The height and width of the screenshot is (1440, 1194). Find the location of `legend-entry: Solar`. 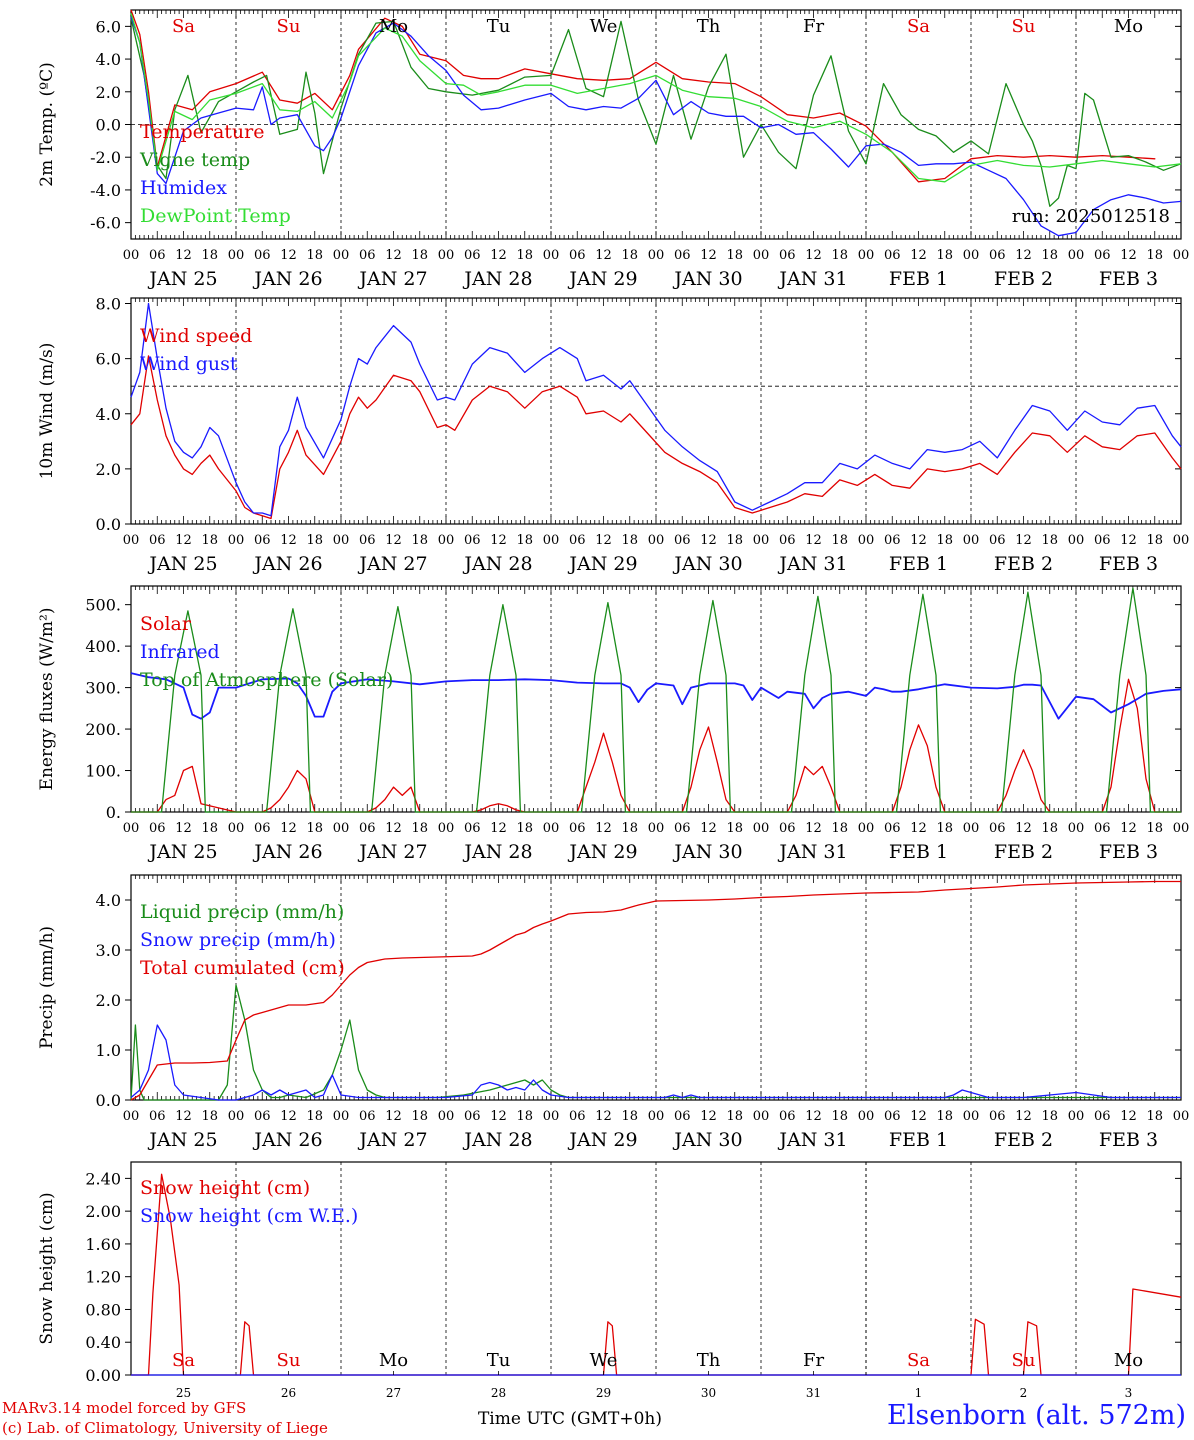

legend-entry: Solar is located at coordinates (166, 624).